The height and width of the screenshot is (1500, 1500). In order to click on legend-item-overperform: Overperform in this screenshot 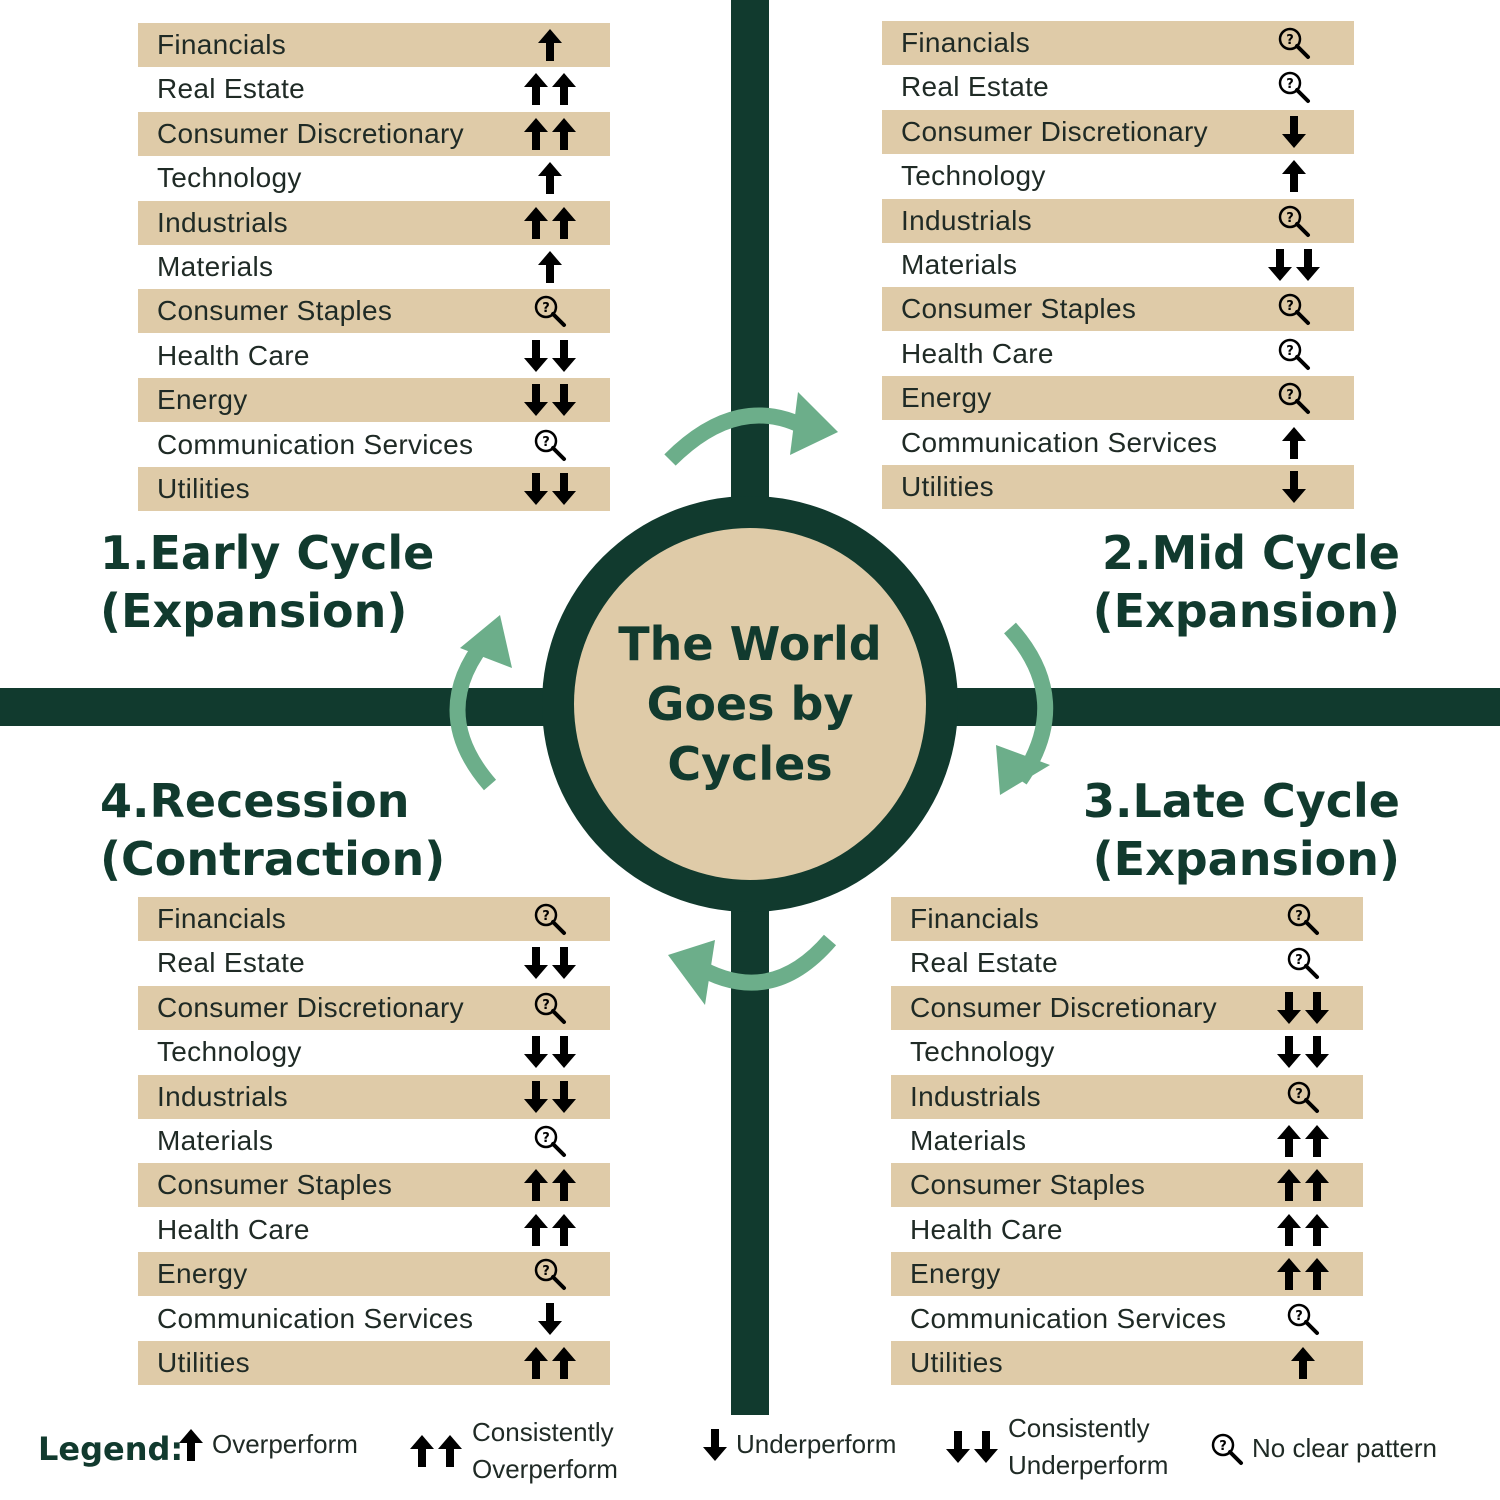, I will do `click(268, 1444)`.